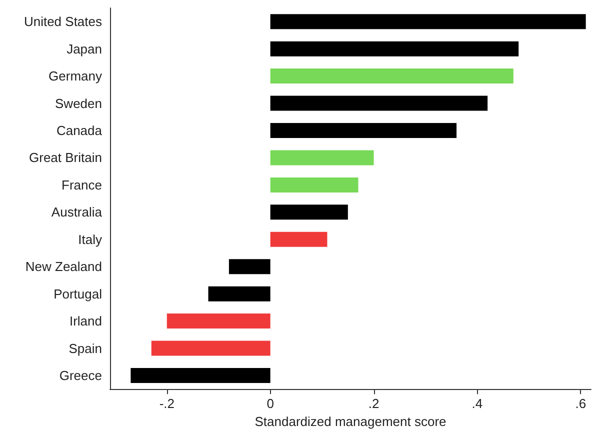 Image resolution: width=599 pixels, height=433 pixels. I want to click on y-tick-label: Italy, so click(90, 239).